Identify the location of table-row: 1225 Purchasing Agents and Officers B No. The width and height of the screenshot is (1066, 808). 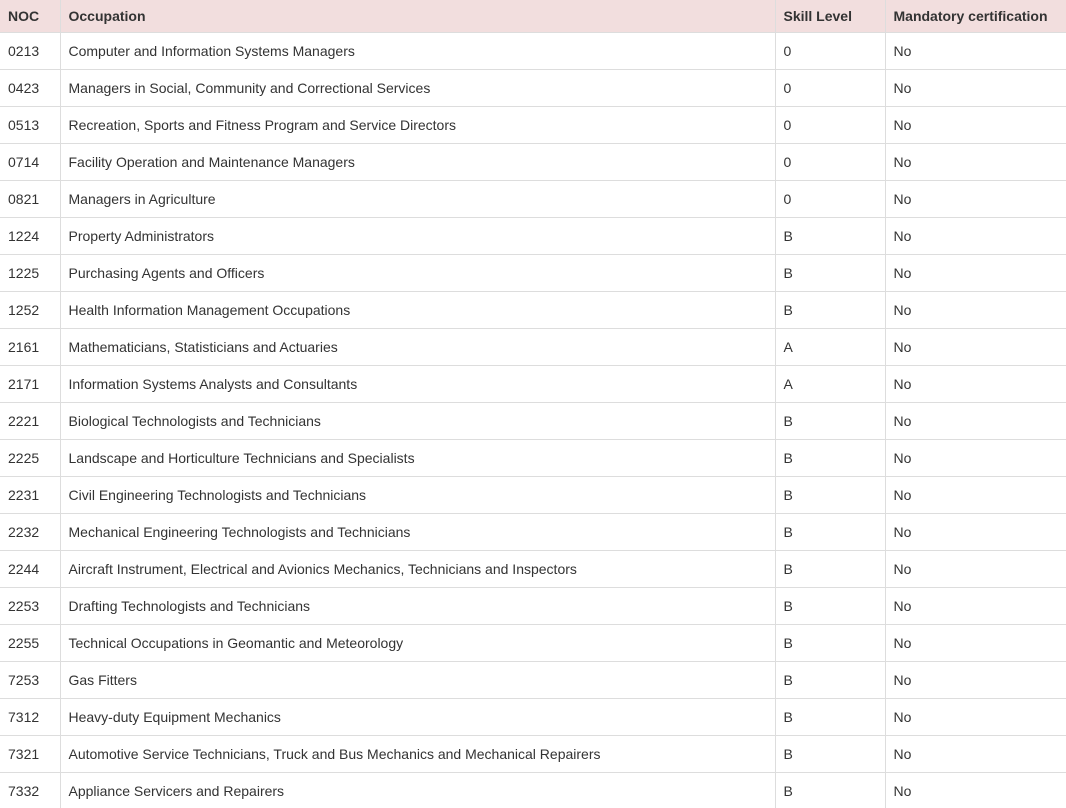
(533, 273).